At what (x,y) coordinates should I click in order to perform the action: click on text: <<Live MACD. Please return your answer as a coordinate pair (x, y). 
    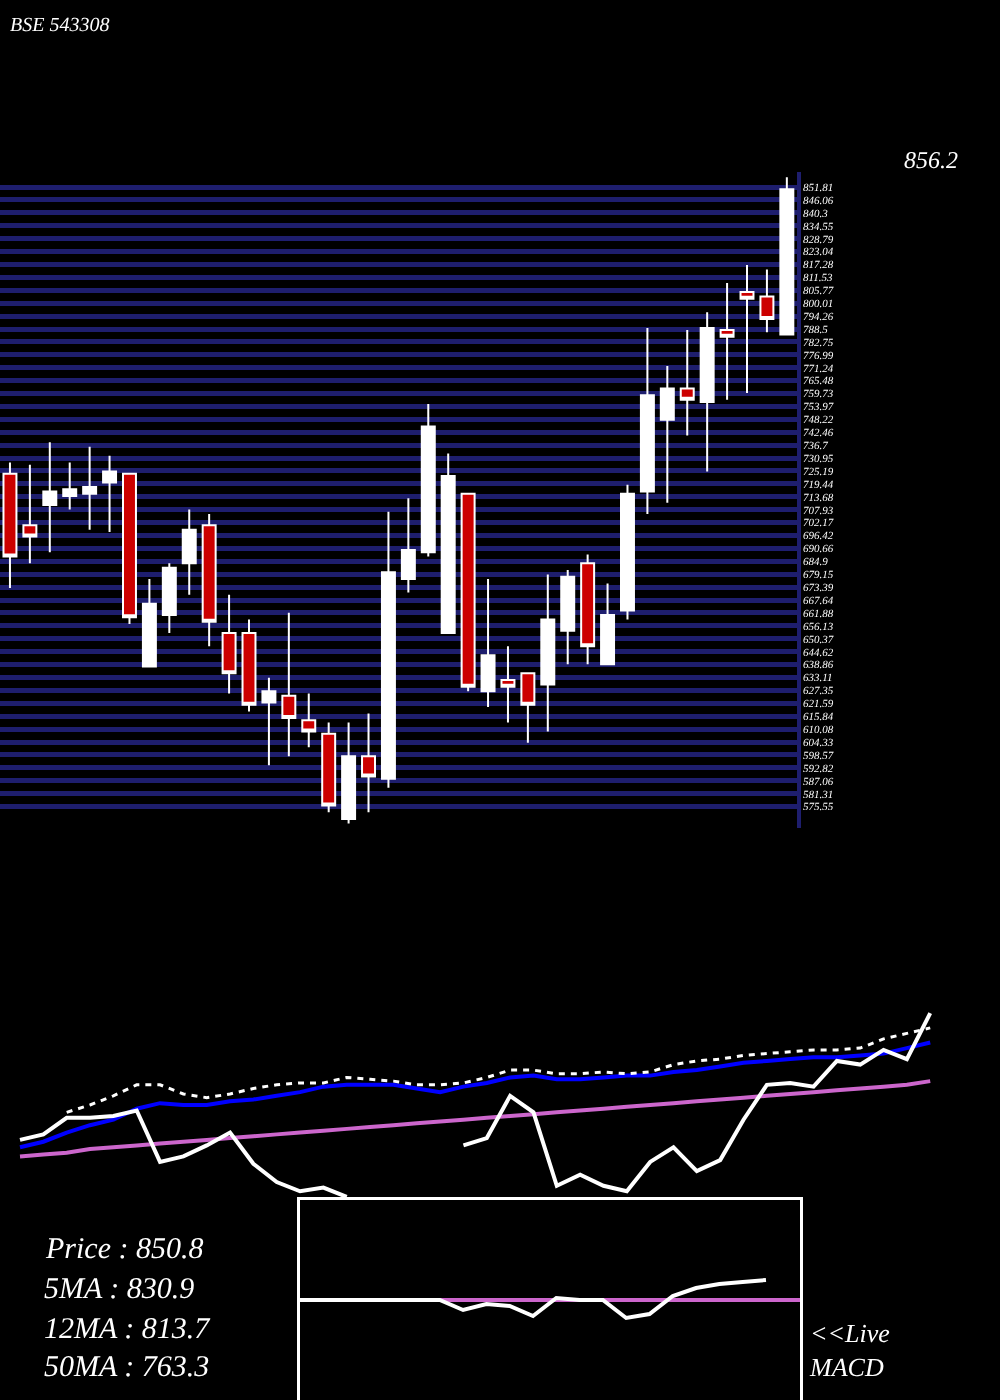
    Looking at the image, I should click on (849, 1350).